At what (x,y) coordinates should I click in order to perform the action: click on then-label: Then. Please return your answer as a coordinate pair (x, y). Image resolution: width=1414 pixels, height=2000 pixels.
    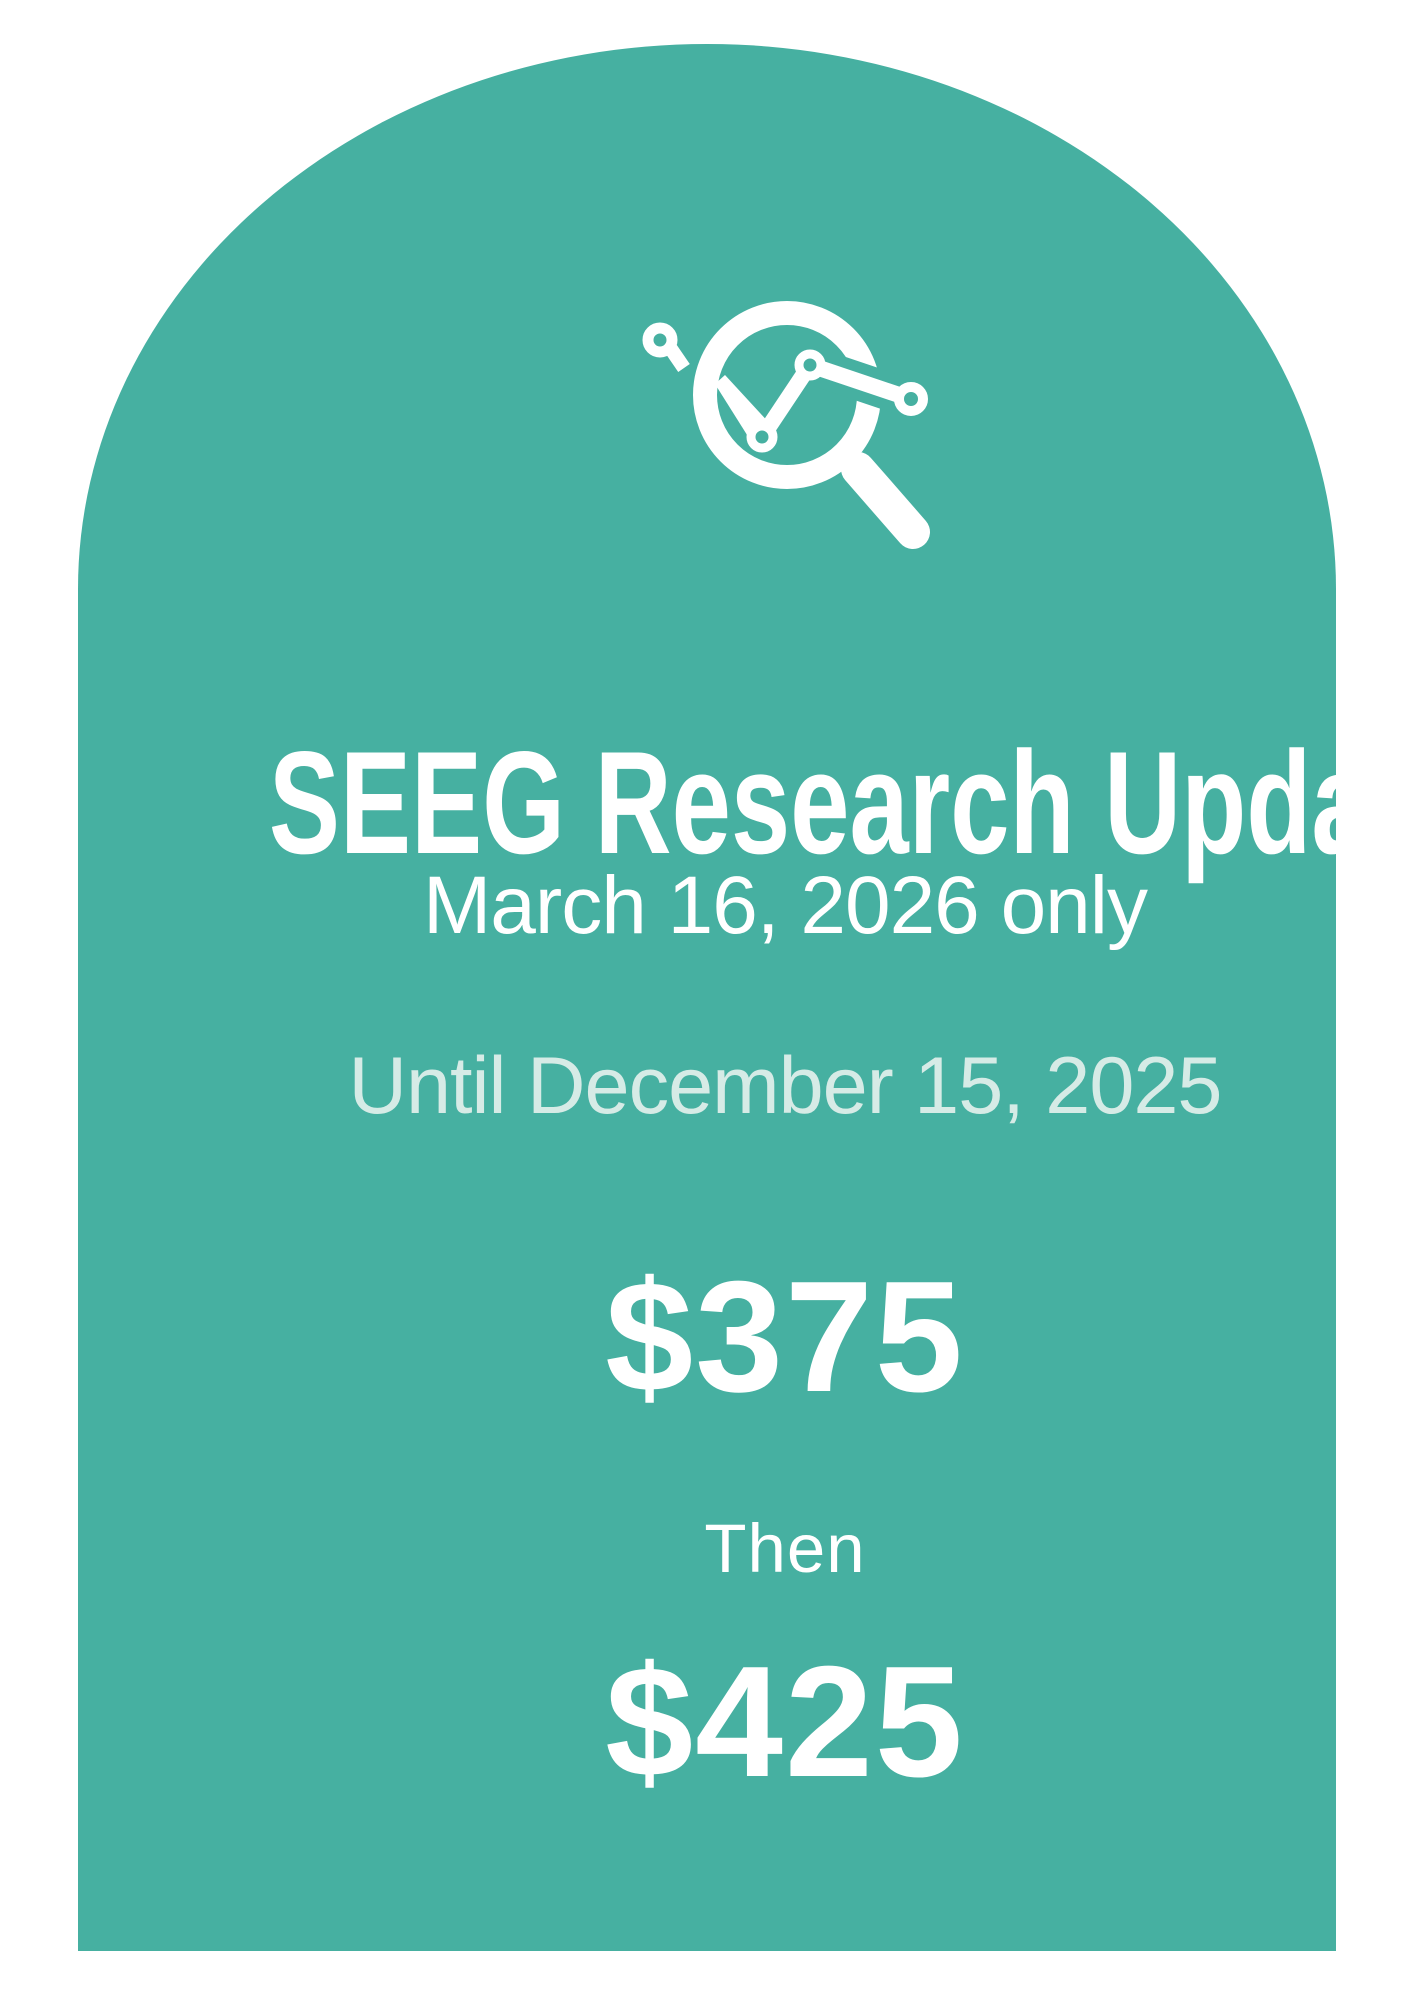
    Looking at the image, I should click on (785, 1548).